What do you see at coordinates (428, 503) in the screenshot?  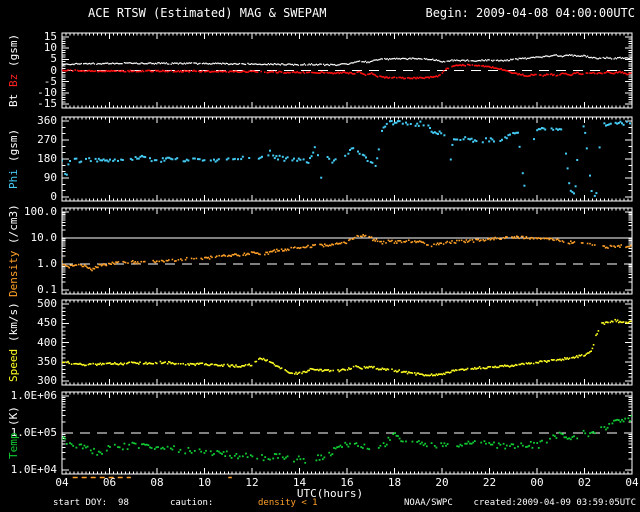 I see `agency-label: NOAA/SWPC` at bounding box center [428, 503].